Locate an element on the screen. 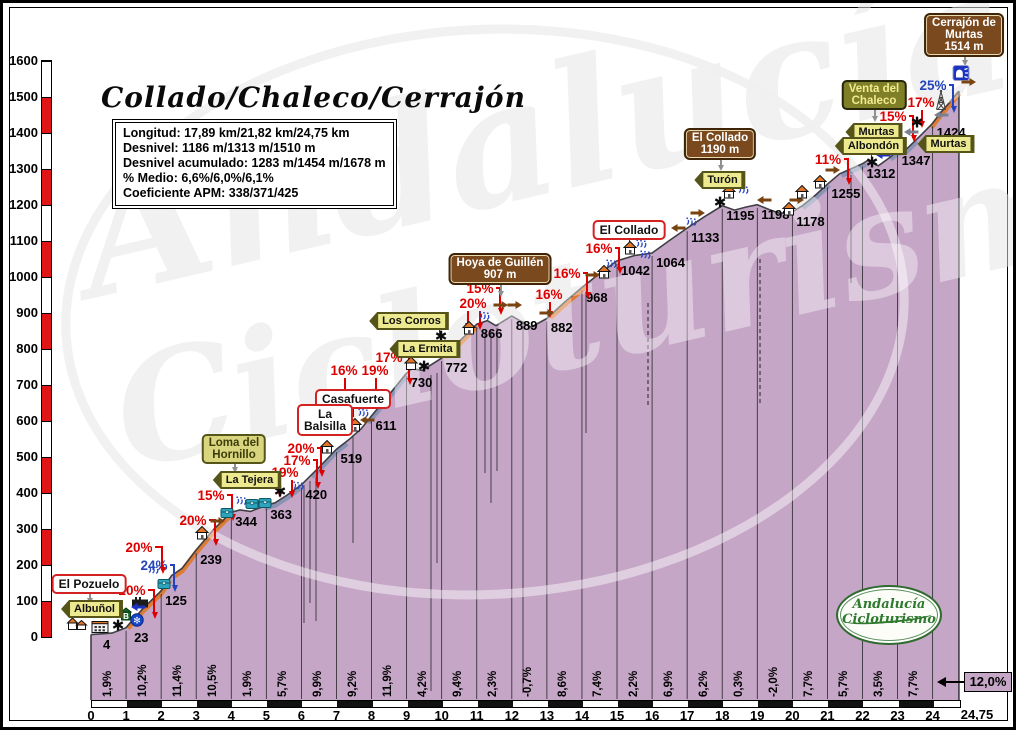 The height and width of the screenshot is (730, 1016). elevation-label: 125 is located at coordinates (176, 600).